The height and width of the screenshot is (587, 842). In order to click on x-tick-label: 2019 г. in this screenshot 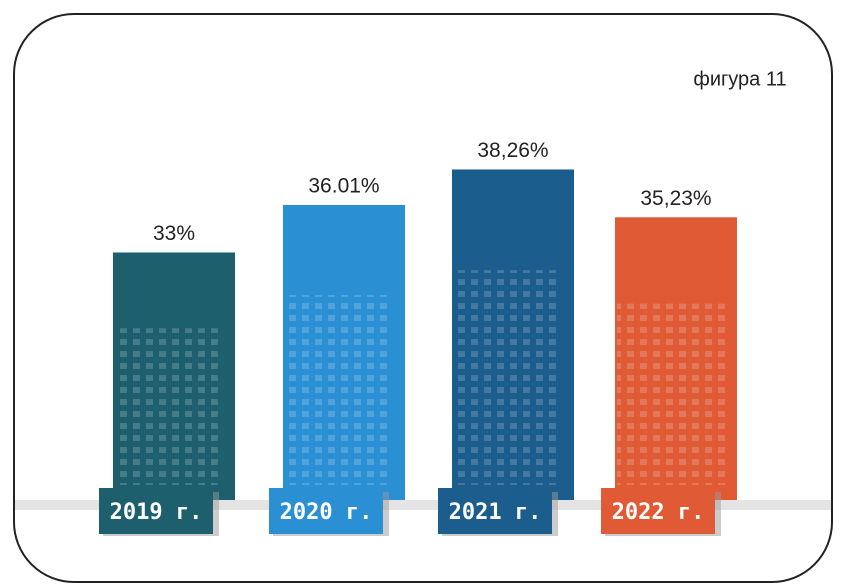, I will do `click(156, 512)`.